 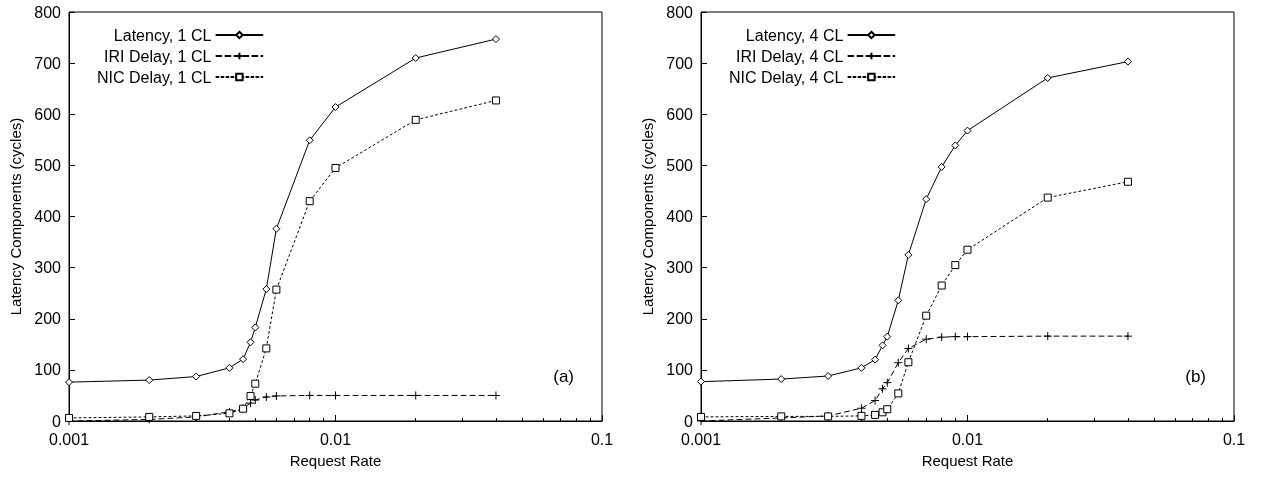 I want to click on legend-label: IRI Delay, 1 CL, so click(x=158, y=56).